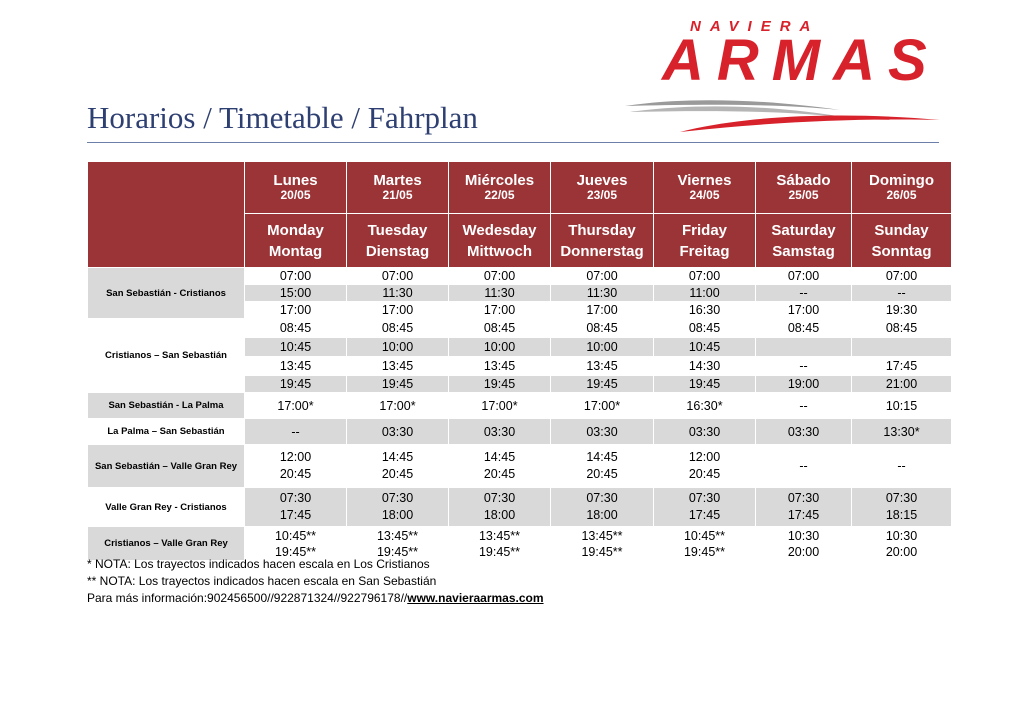 The height and width of the screenshot is (724, 1024). I want to click on departure-time: 07:30 18:00, so click(499, 507).